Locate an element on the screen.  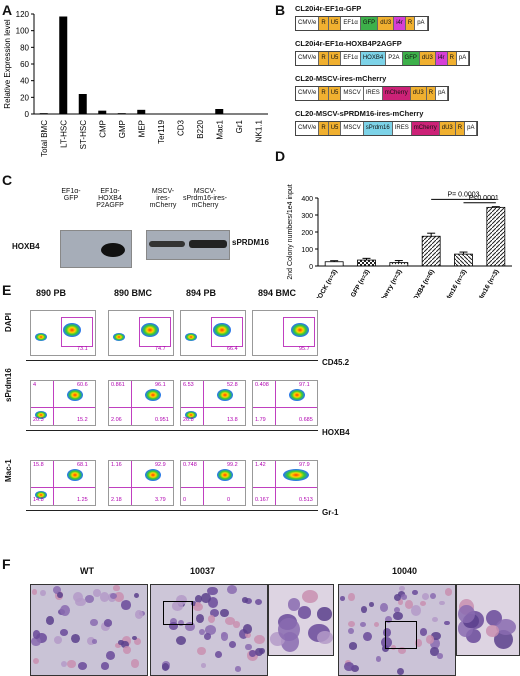
flow-x-axis-label: HOXB4 is located at coordinates (336, 432).